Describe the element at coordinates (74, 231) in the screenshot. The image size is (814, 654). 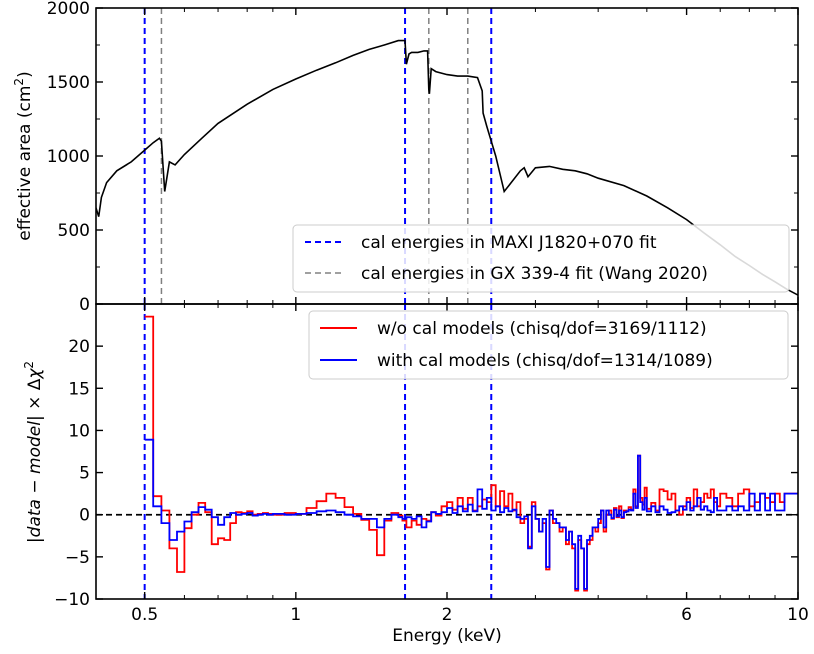
I see `top-y-tick-label-1: 500` at that location.